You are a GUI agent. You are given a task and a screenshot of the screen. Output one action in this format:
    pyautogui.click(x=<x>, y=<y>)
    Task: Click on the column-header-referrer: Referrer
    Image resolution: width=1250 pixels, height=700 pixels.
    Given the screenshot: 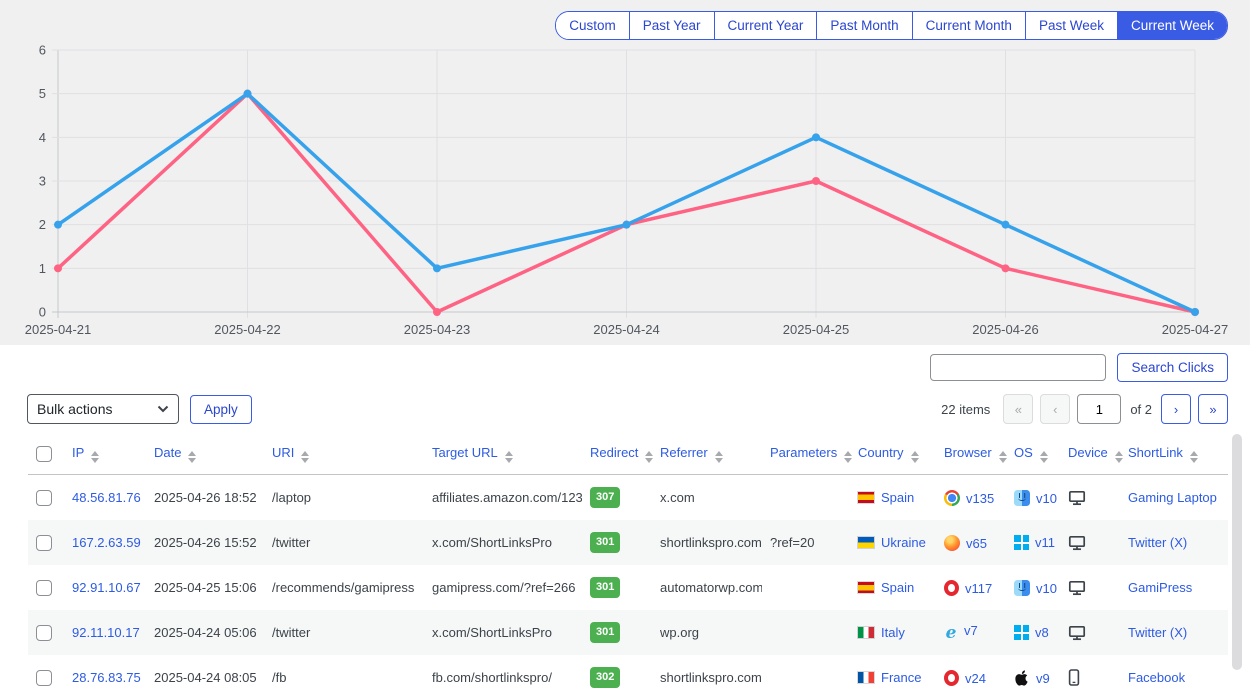 What is the action you would take?
    pyautogui.click(x=707, y=454)
    